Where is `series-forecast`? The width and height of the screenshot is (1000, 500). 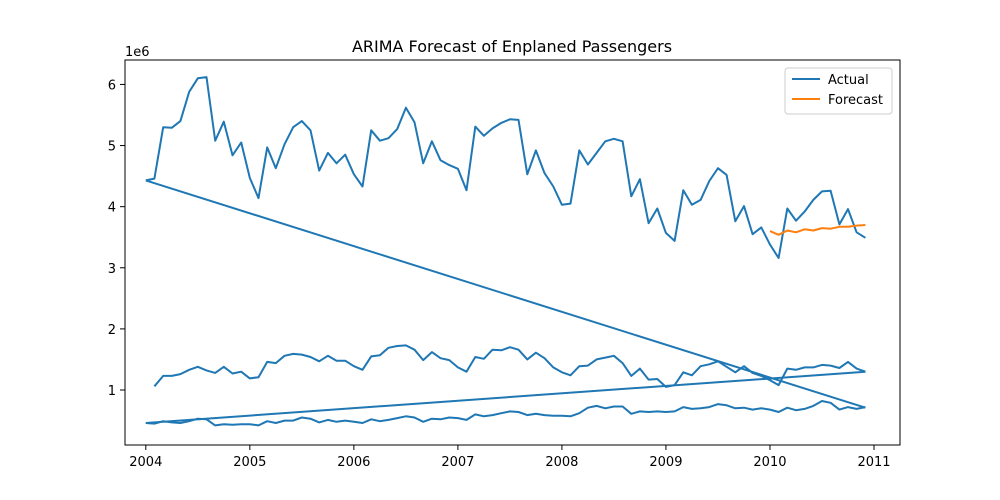 series-forecast is located at coordinates (817, 230).